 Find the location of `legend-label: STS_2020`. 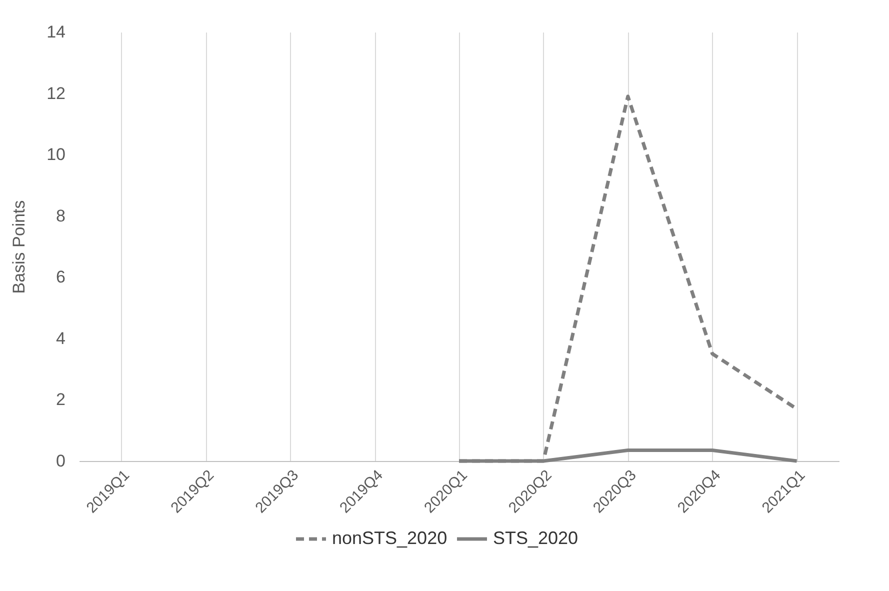

legend-label: STS_2020 is located at coordinates (535, 538).